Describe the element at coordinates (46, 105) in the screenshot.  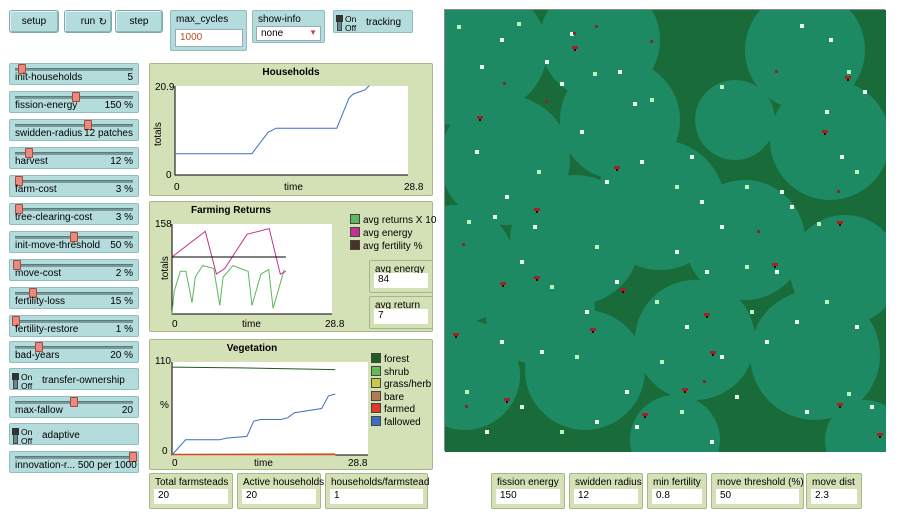
I see `slider-label: fission-energy` at that location.